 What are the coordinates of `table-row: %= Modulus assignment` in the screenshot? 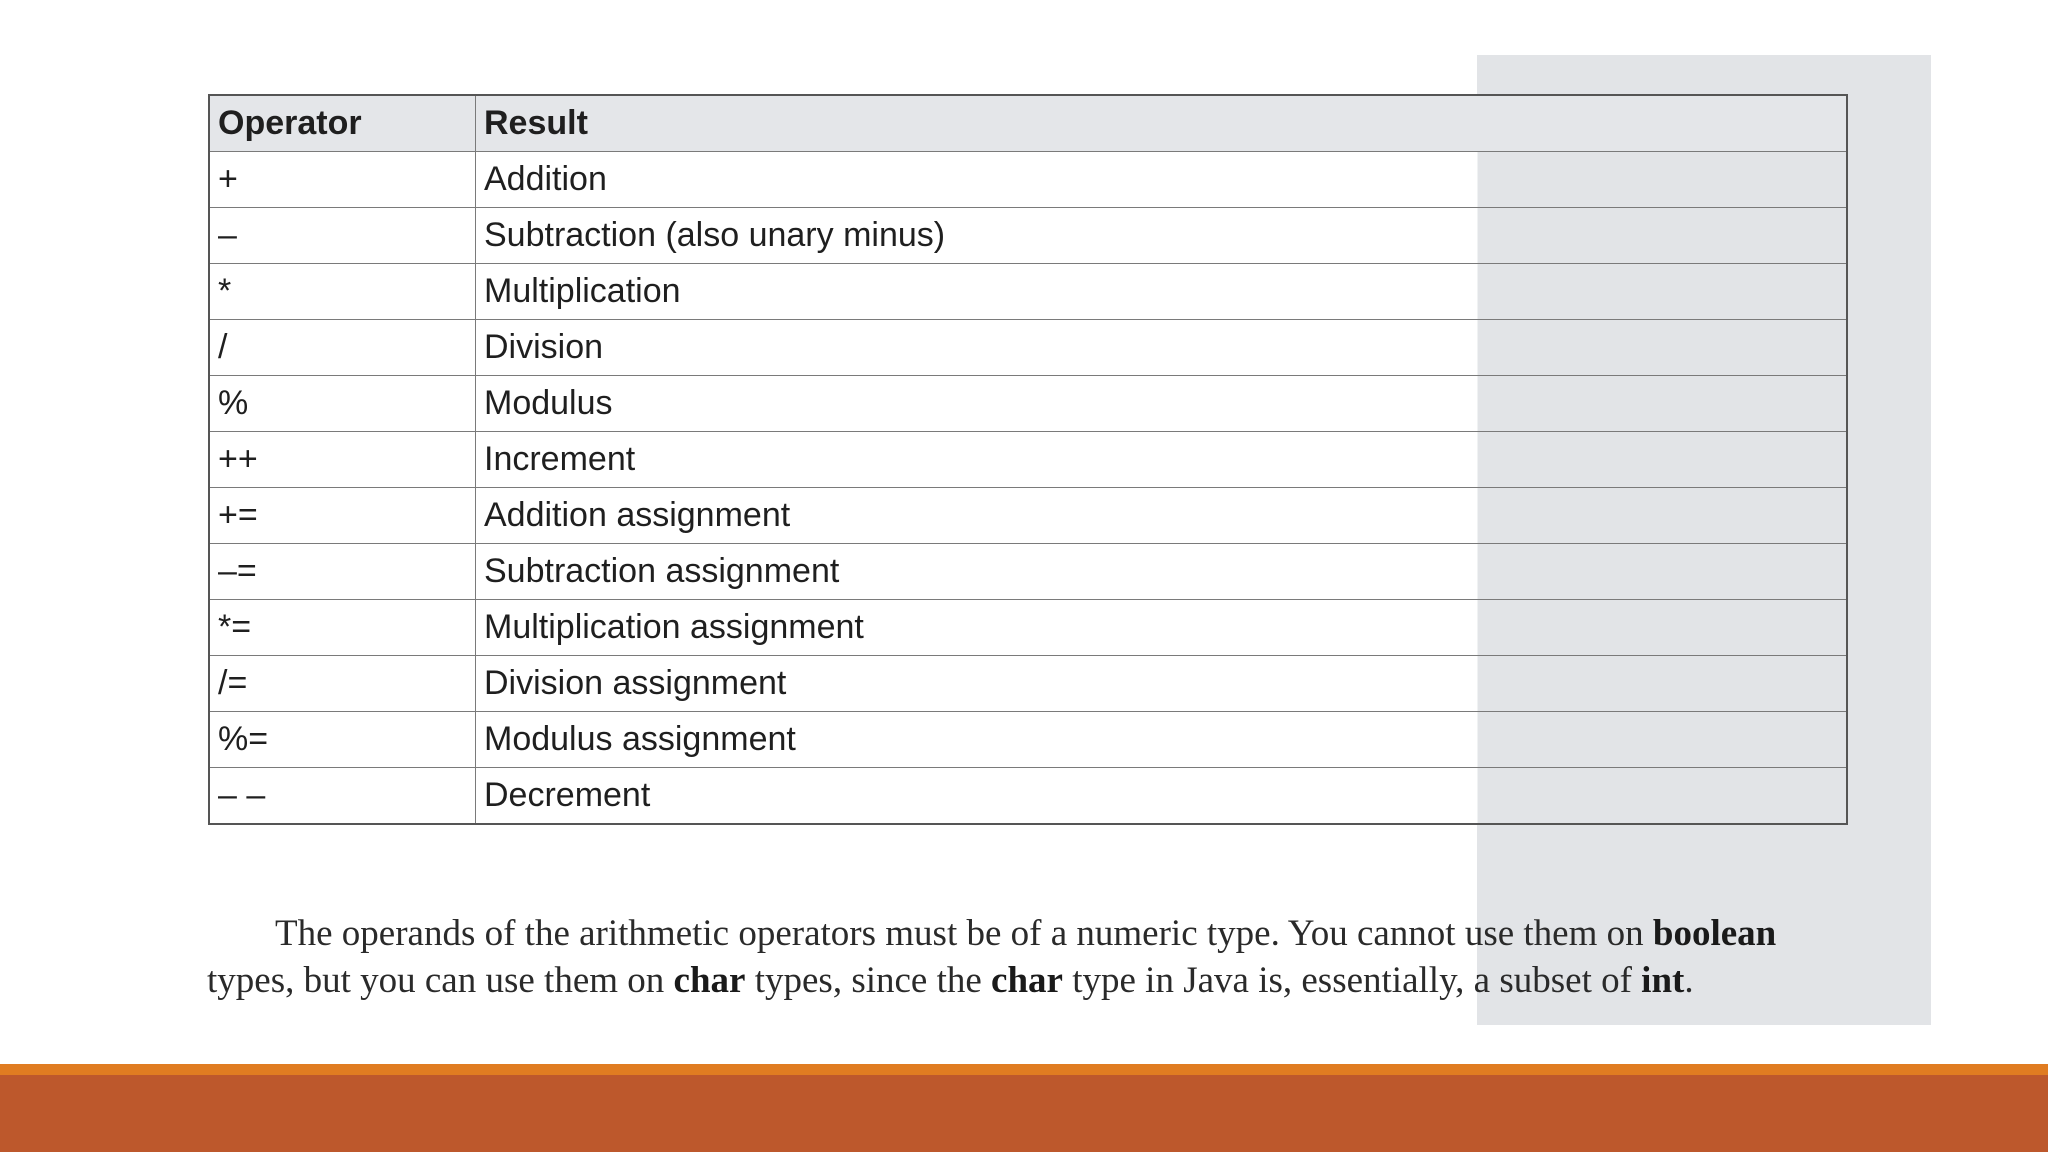 It's located at (1028, 739).